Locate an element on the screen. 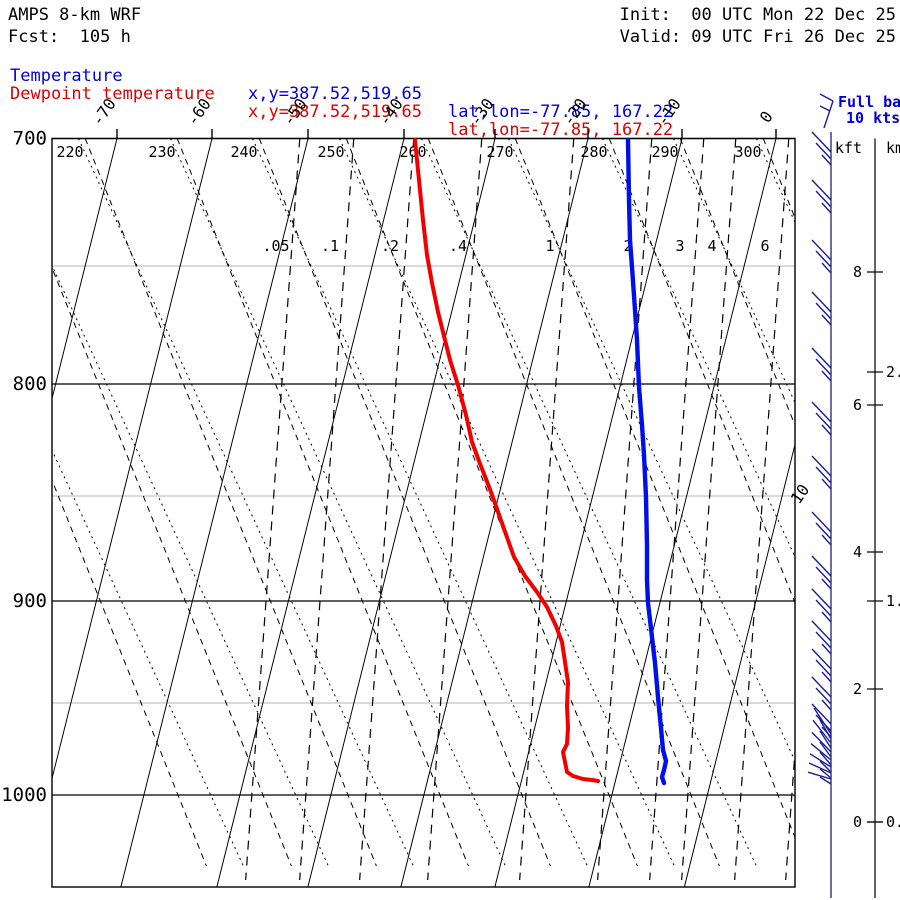 This screenshot has height=900, width=900. init-time: Init: 00 UTC Mon 22 Dec 25 is located at coordinates (757, 15).